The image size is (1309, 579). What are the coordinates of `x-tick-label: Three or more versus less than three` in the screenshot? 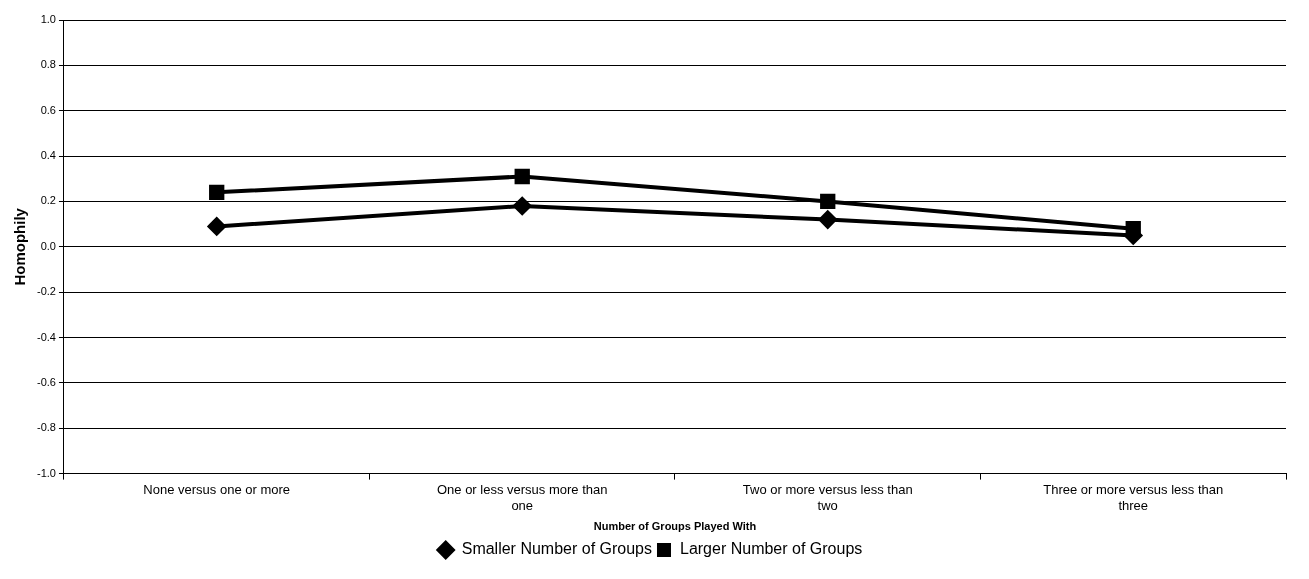 It's located at (1133, 497).